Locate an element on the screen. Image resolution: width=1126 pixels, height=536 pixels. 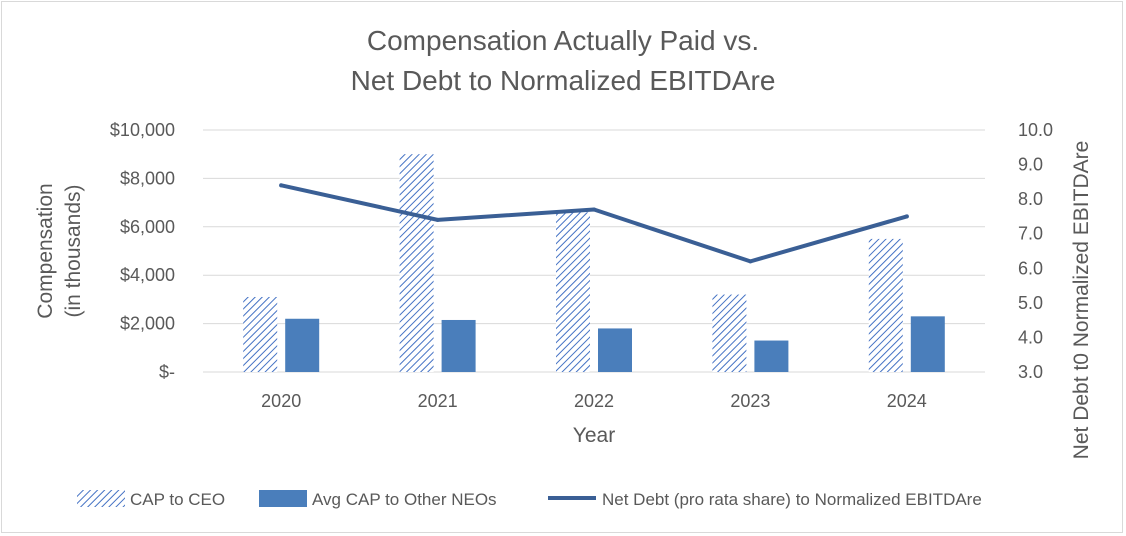
legend-label-cap-to-ceo: CAP to CEO is located at coordinates (177, 499).